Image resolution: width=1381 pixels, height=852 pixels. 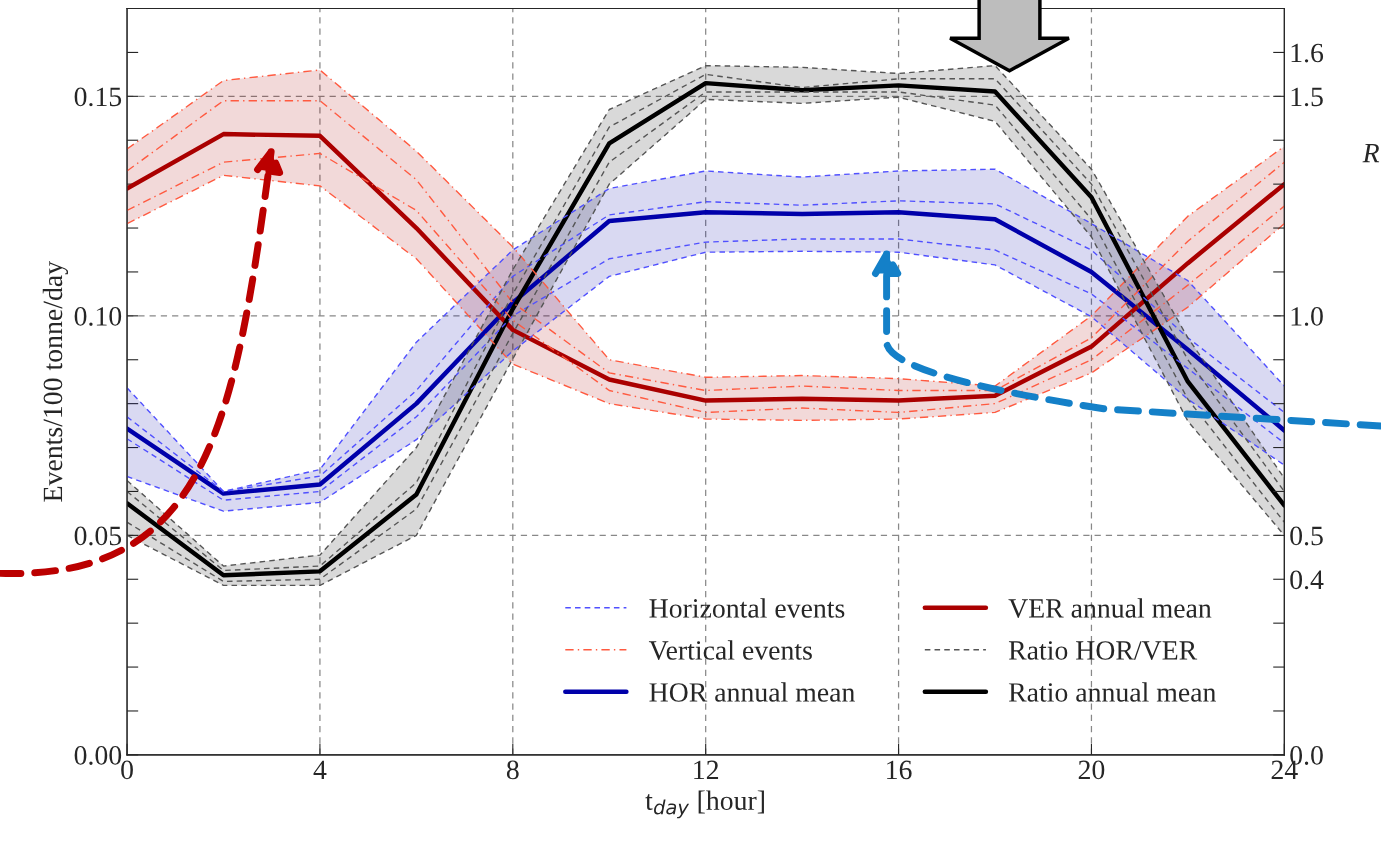 What do you see at coordinates (1307, 53) in the screenshot?
I see `y2-tick-label: 1.6` at bounding box center [1307, 53].